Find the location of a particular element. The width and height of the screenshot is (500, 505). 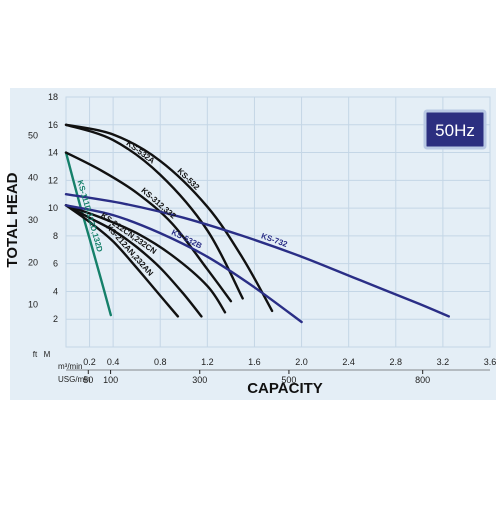

x2-tick-label: 300 is located at coordinates (199, 380).